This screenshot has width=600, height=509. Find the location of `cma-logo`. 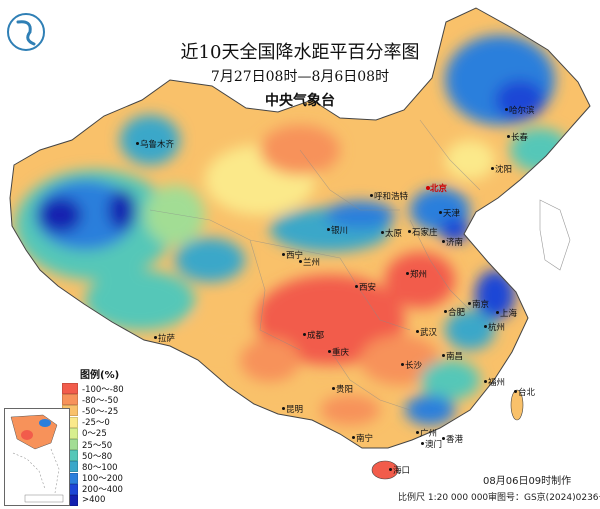

cma-logo is located at coordinates (26, 32).